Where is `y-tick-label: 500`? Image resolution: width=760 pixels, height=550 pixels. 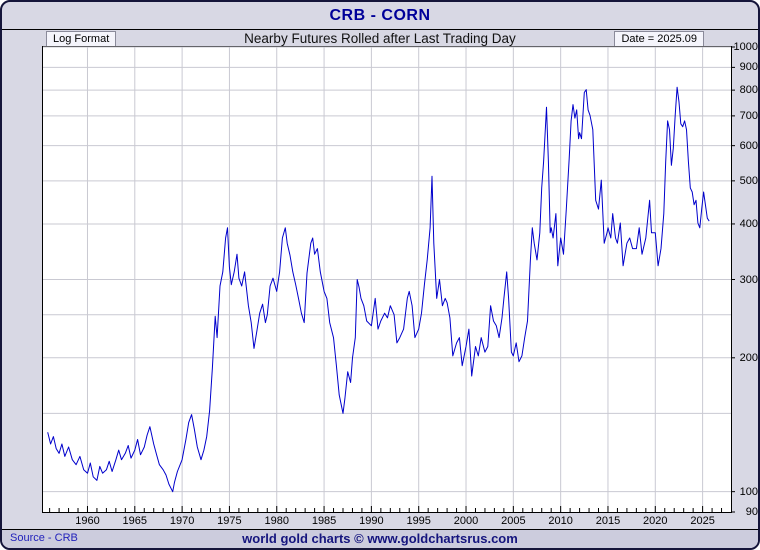 y-tick-label: 500 is located at coordinates (748, 180).